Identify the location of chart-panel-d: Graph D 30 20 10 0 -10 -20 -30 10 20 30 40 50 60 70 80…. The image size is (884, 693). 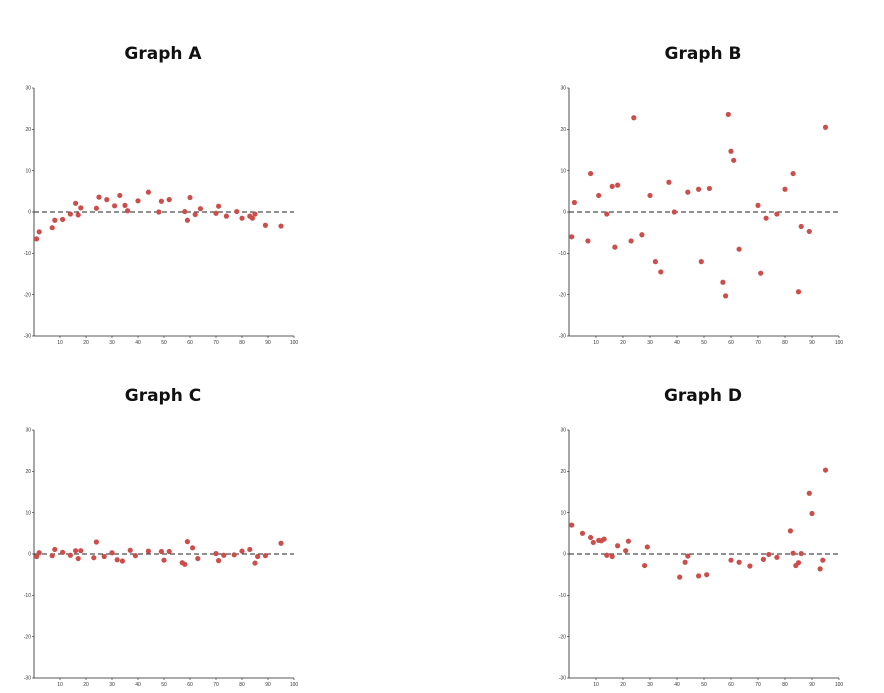
(701, 535).